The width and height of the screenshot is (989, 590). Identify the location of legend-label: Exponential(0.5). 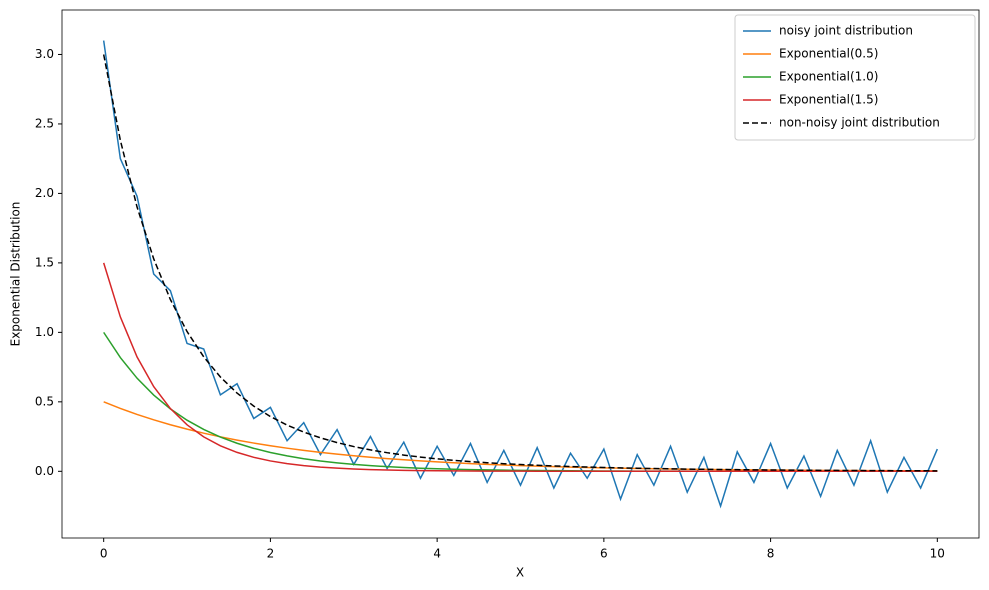
(828, 54).